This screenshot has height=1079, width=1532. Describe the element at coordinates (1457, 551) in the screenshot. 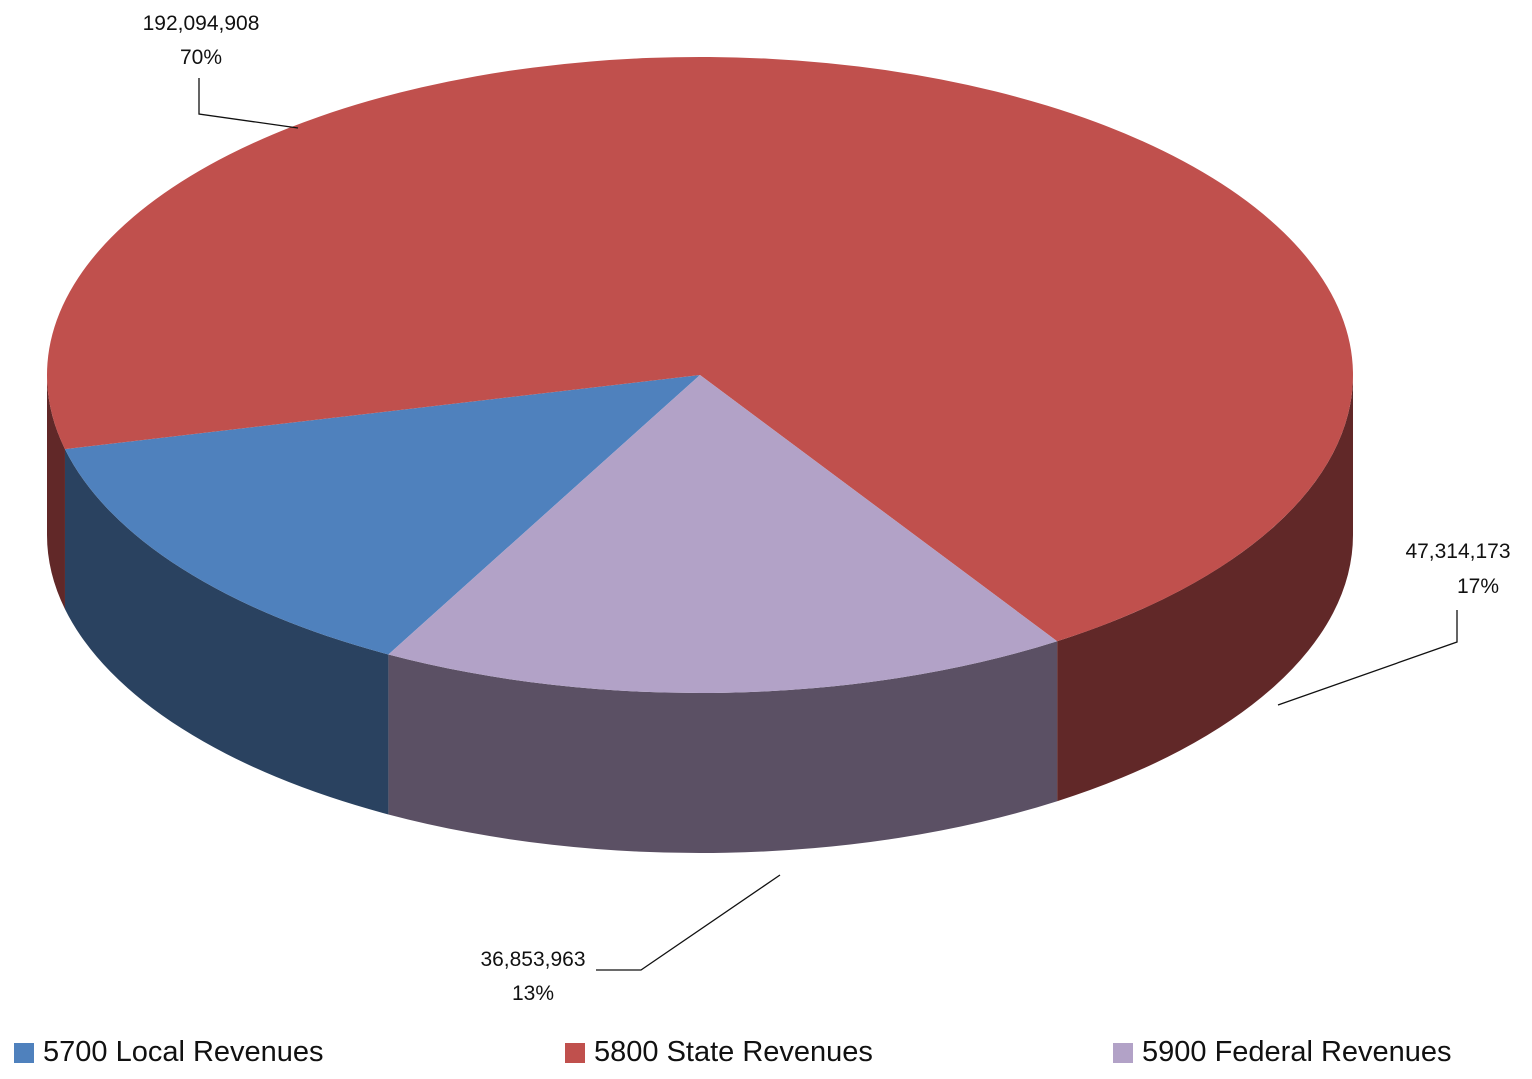

I see `data-label-value-federal: 47,314,173` at that location.